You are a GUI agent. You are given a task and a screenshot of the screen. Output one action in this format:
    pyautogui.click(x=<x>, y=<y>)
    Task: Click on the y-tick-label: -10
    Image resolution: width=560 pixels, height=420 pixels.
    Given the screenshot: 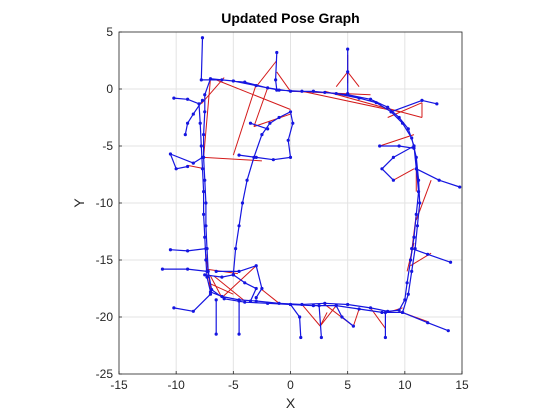 What is the action you would take?
    pyautogui.click(x=105, y=203)
    